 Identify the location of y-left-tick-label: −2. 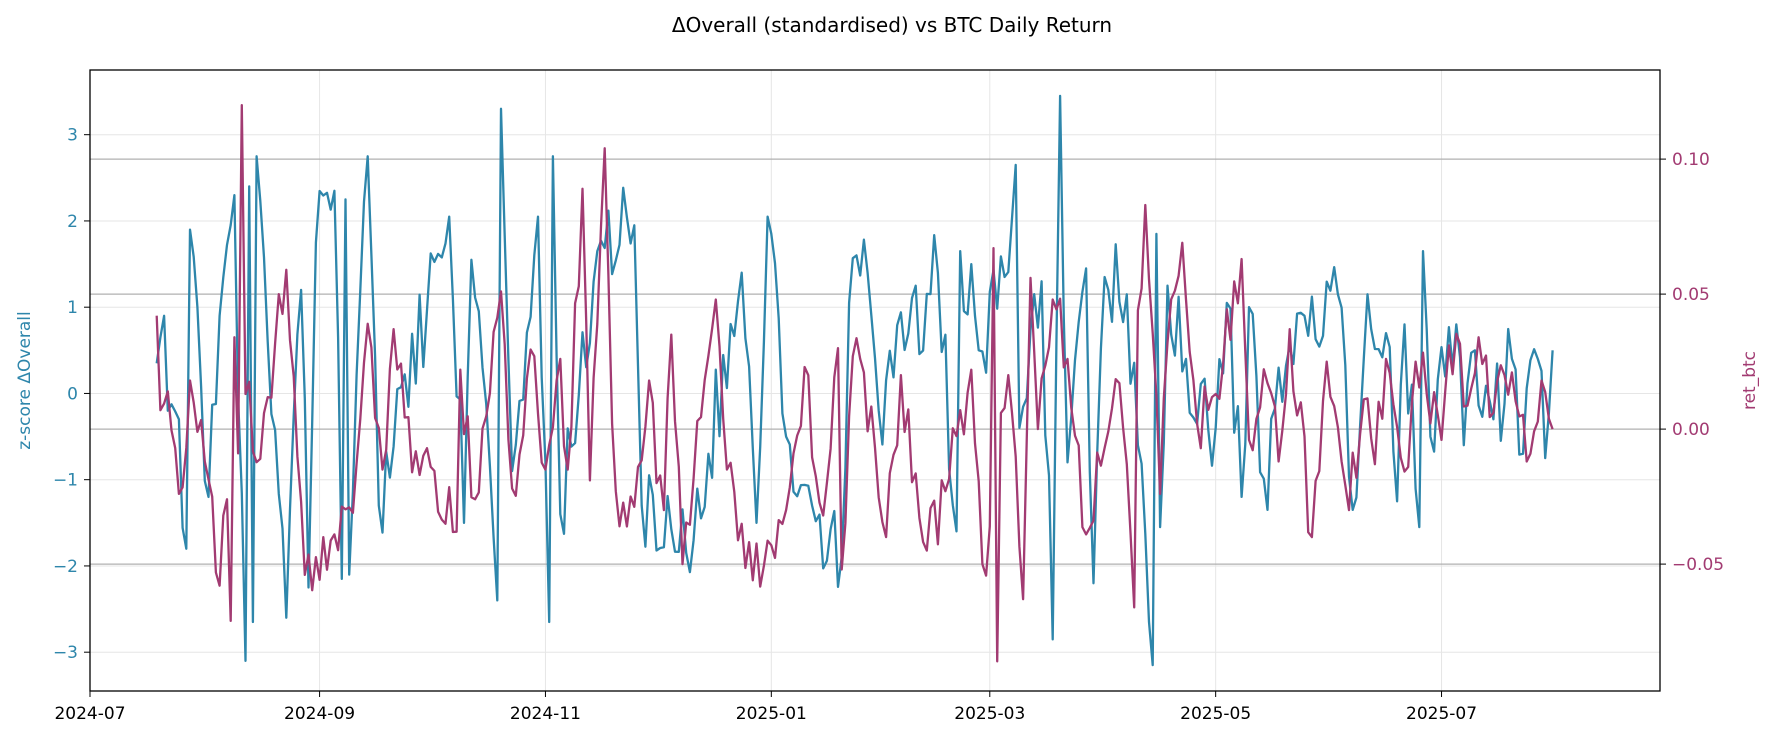
(65, 567).